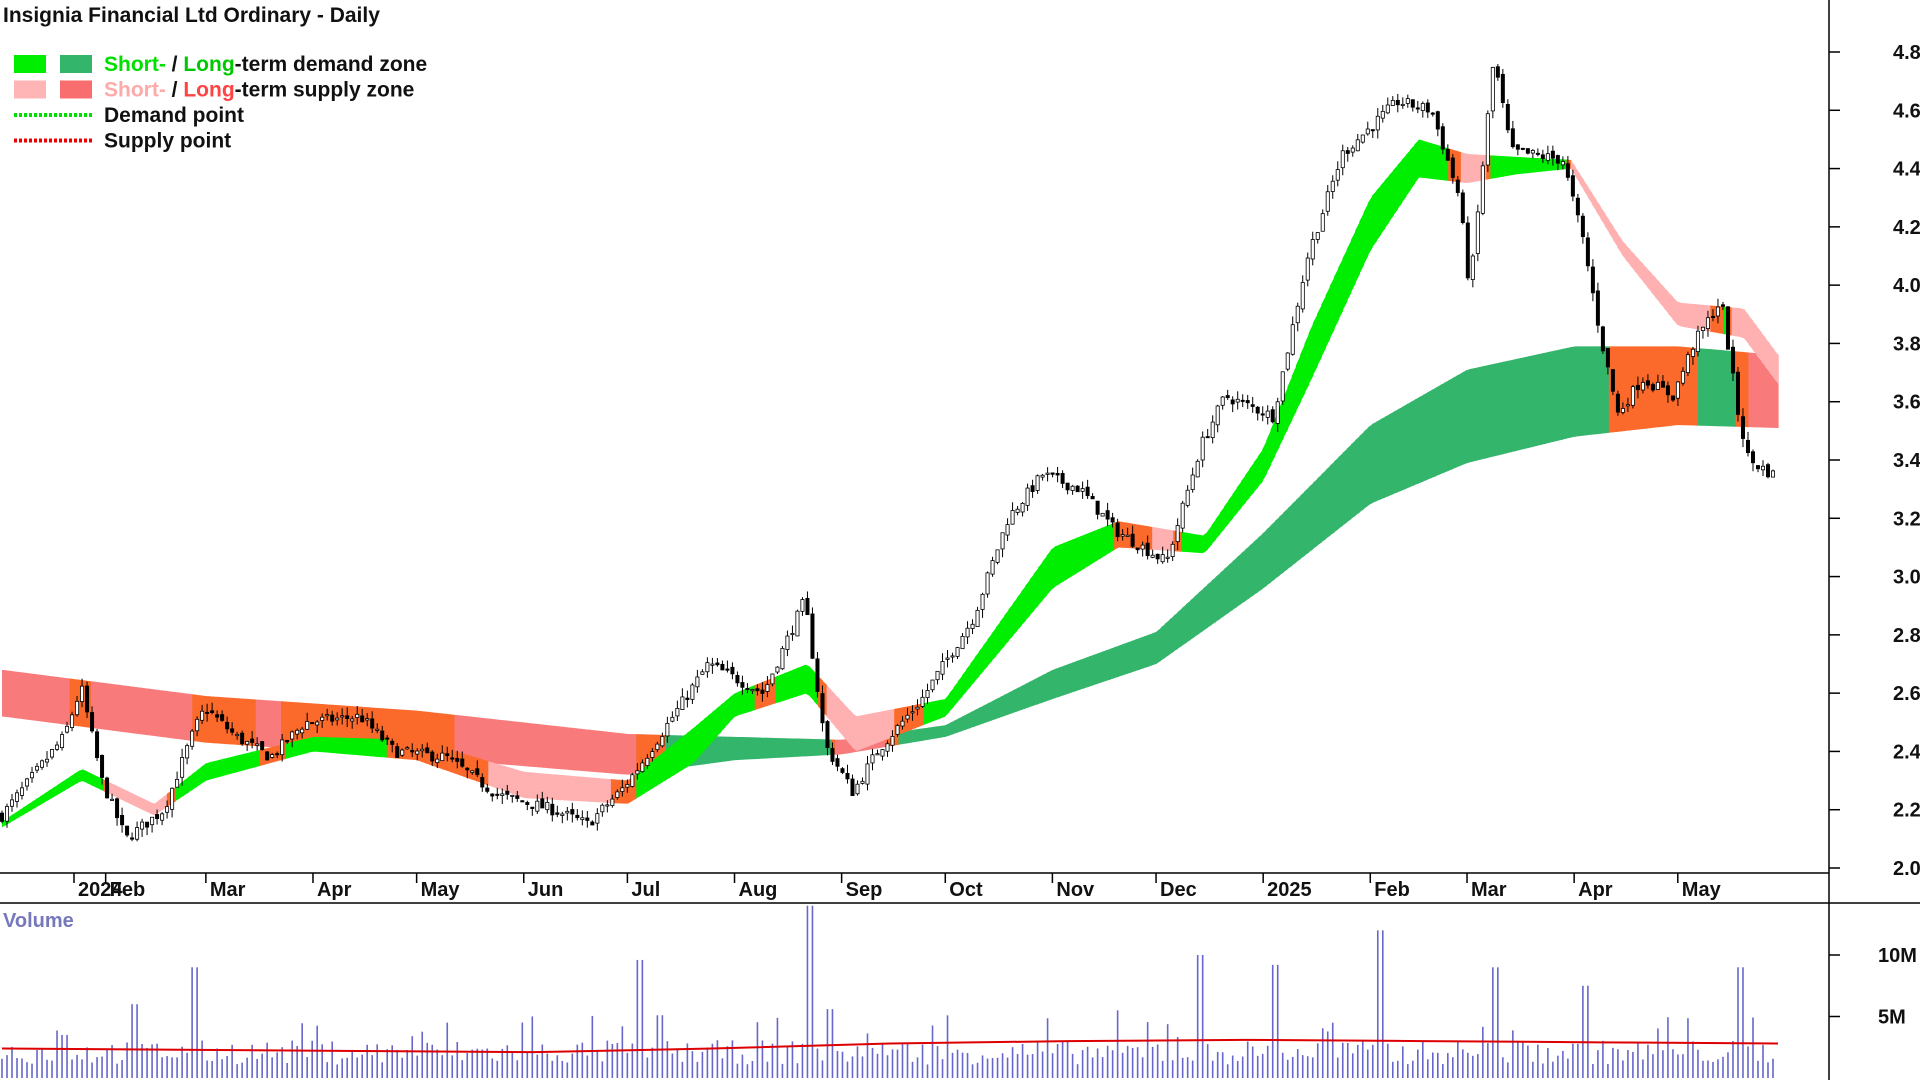  What do you see at coordinates (864, 890) in the screenshot?
I see `x-tick-label: Sep` at bounding box center [864, 890].